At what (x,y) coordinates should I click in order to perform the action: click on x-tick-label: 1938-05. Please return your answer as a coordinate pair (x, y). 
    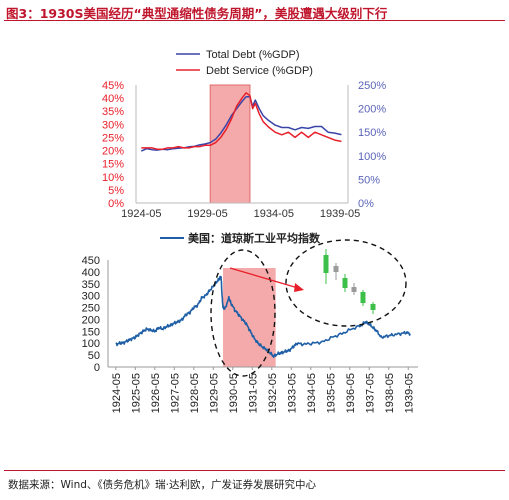
    Looking at the image, I should click on (390, 393).